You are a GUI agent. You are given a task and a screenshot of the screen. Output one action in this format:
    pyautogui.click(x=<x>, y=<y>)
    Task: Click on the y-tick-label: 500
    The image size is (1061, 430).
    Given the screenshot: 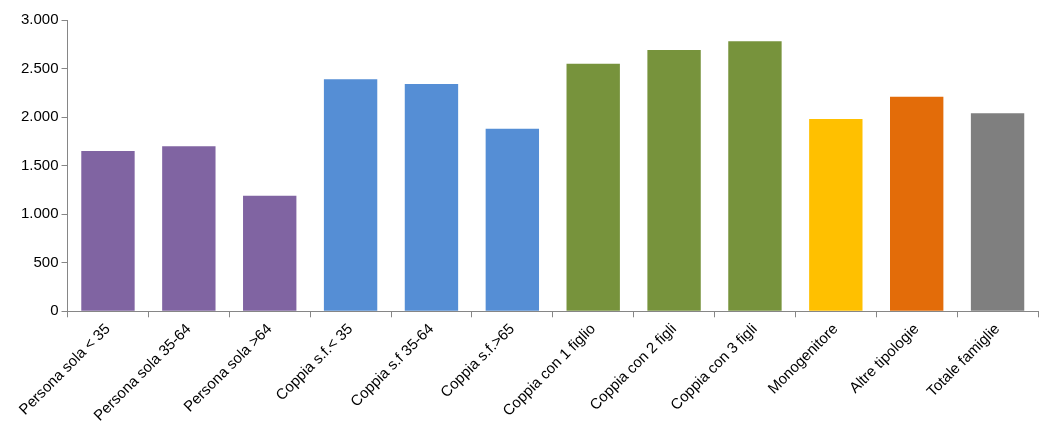 What is the action you would take?
    pyautogui.click(x=46, y=261)
    